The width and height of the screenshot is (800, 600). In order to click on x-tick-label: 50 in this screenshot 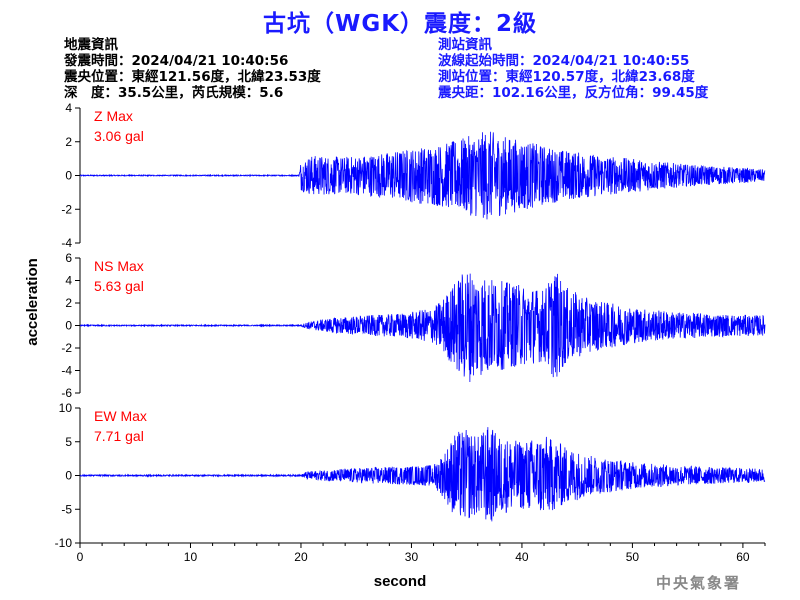, I will do `click(633, 557)`.